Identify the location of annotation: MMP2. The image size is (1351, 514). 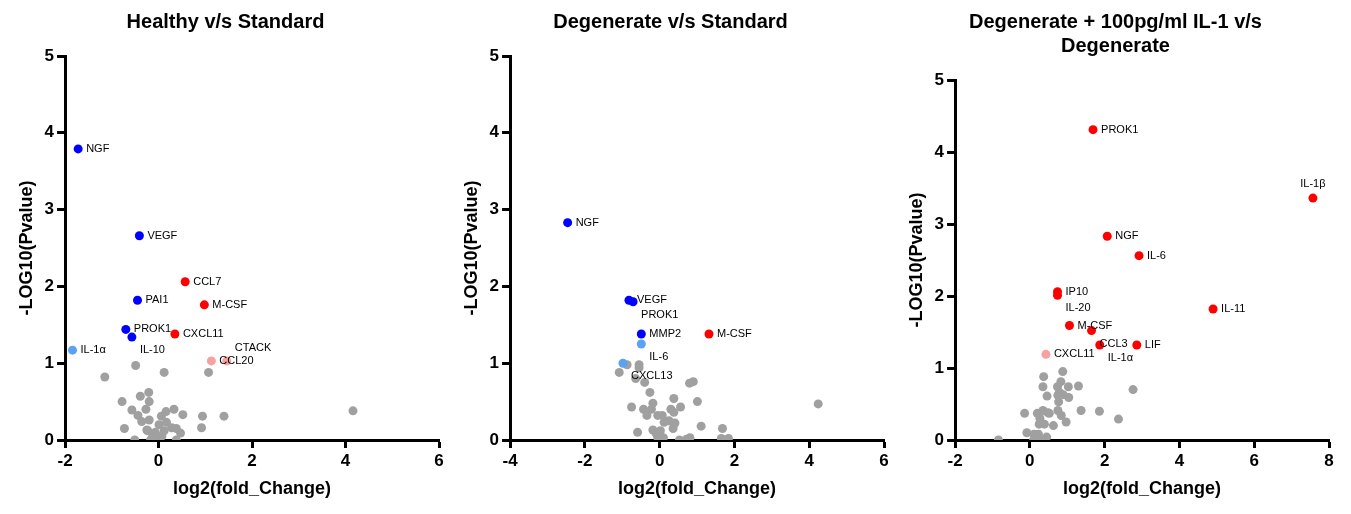
(665, 333).